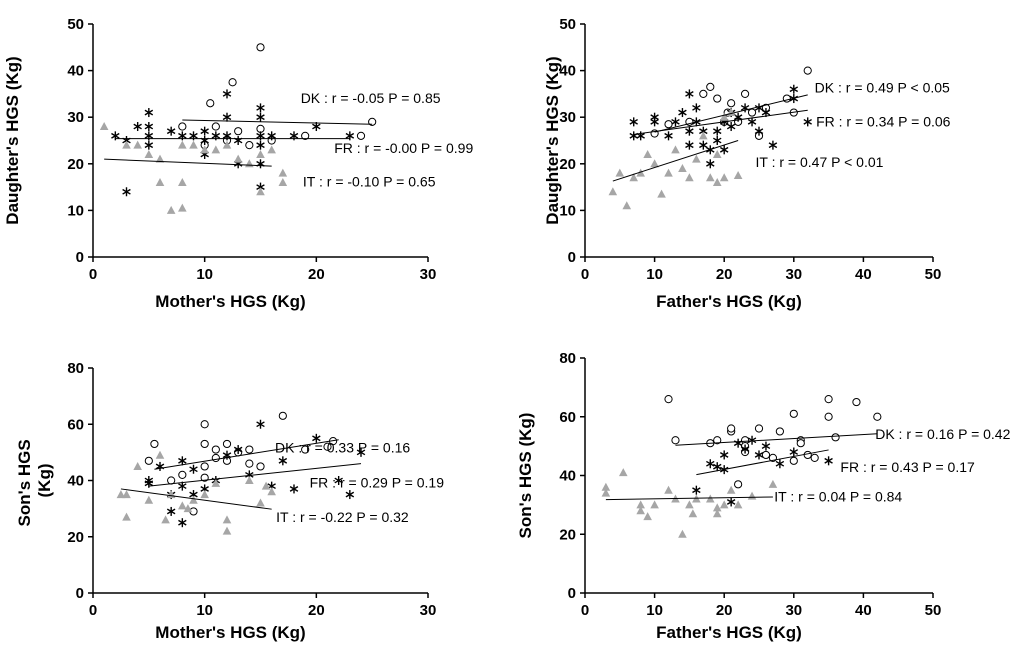  What do you see at coordinates (342, 447) in the screenshot?
I see `correlation-annotation: DK : r = 0.33 P = 0.16` at bounding box center [342, 447].